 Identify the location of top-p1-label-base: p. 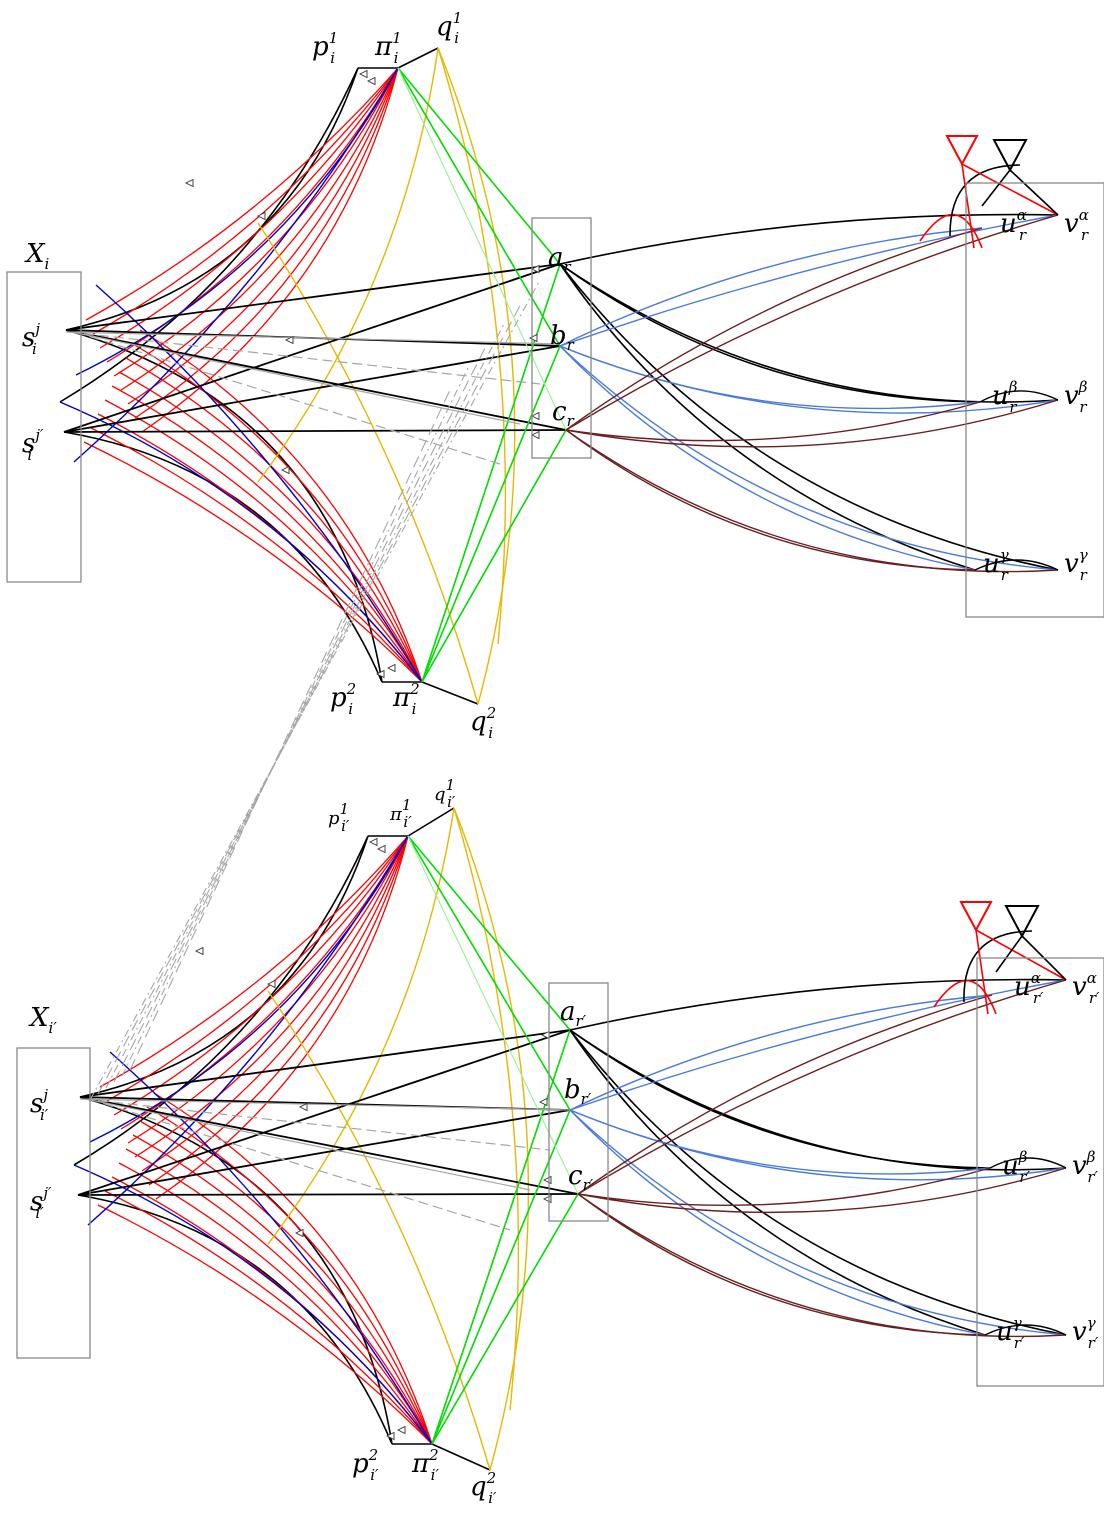
(320, 47).